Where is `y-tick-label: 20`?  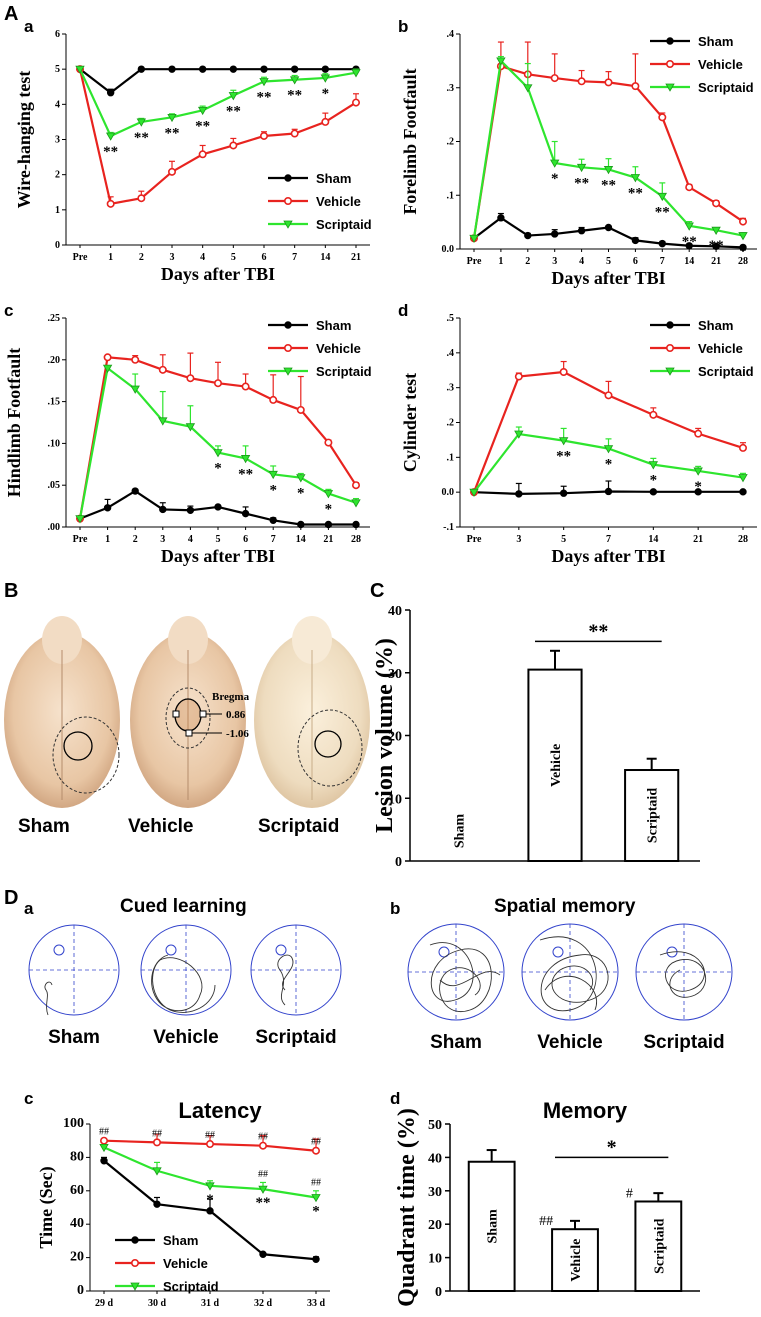 y-tick-label: 20 is located at coordinates (395, 737).